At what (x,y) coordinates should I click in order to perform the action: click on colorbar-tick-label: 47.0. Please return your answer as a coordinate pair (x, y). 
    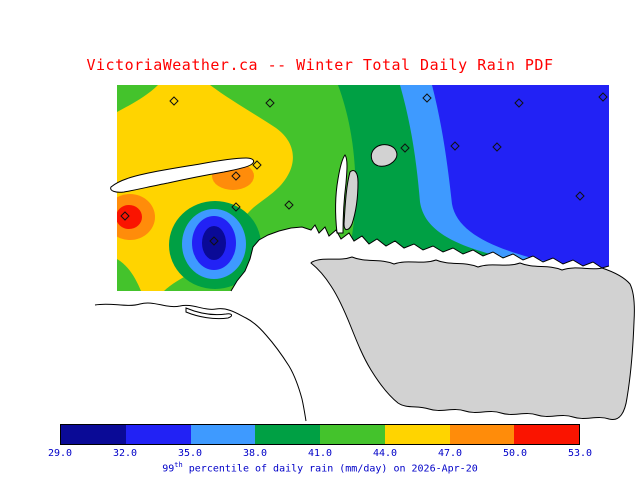
    Looking at the image, I should click on (450, 453).